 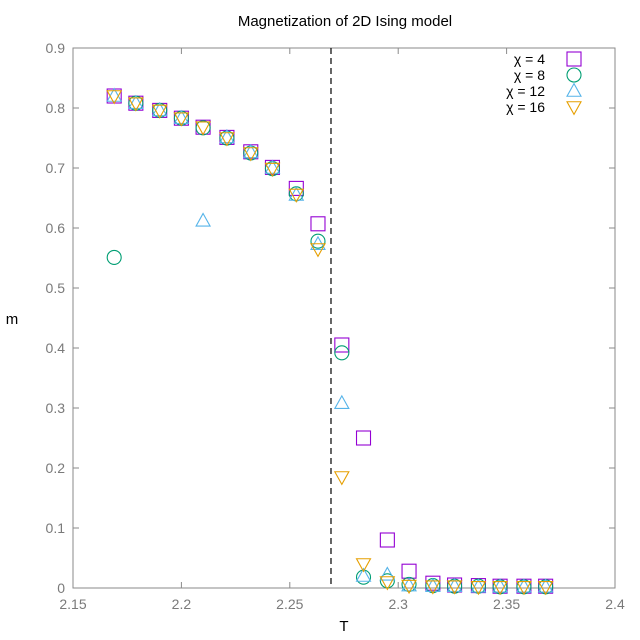 What do you see at coordinates (506, 604) in the screenshot?
I see `x-tick-label: 2.35` at bounding box center [506, 604].